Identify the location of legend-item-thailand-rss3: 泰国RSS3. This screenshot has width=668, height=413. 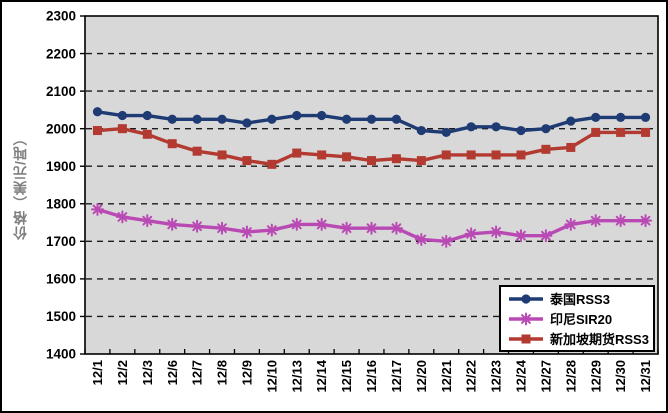
(577, 298).